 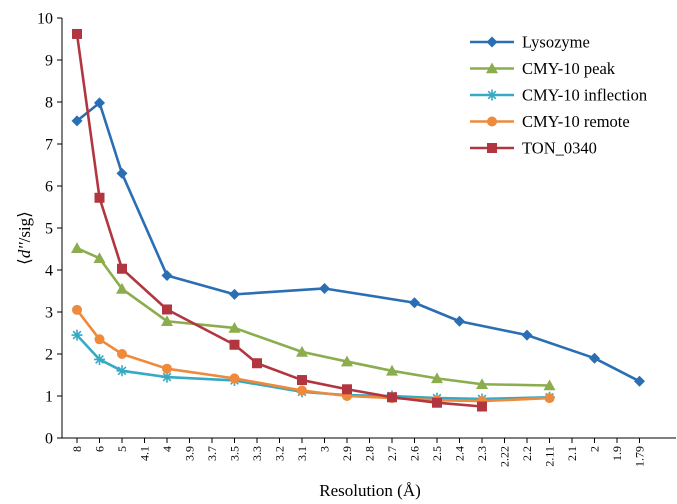 I want to click on y-axis-ticks: 0 1 2 3 4 5 6 7 8 9 10, so click(x=49, y=229).